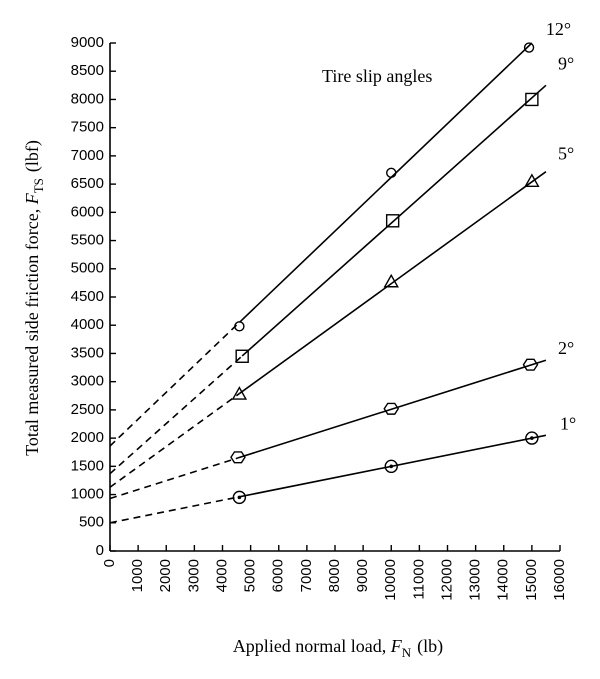  What do you see at coordinates (193, 575) in the screenshot?
I see `x-tick-label: 3000` at bounding box center [193, 575].